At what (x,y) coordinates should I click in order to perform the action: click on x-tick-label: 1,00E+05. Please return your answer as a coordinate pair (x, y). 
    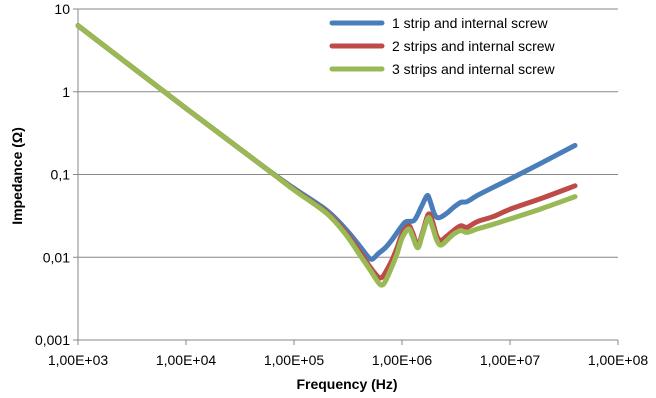
    Looking at the image, I should click on (294, 360).